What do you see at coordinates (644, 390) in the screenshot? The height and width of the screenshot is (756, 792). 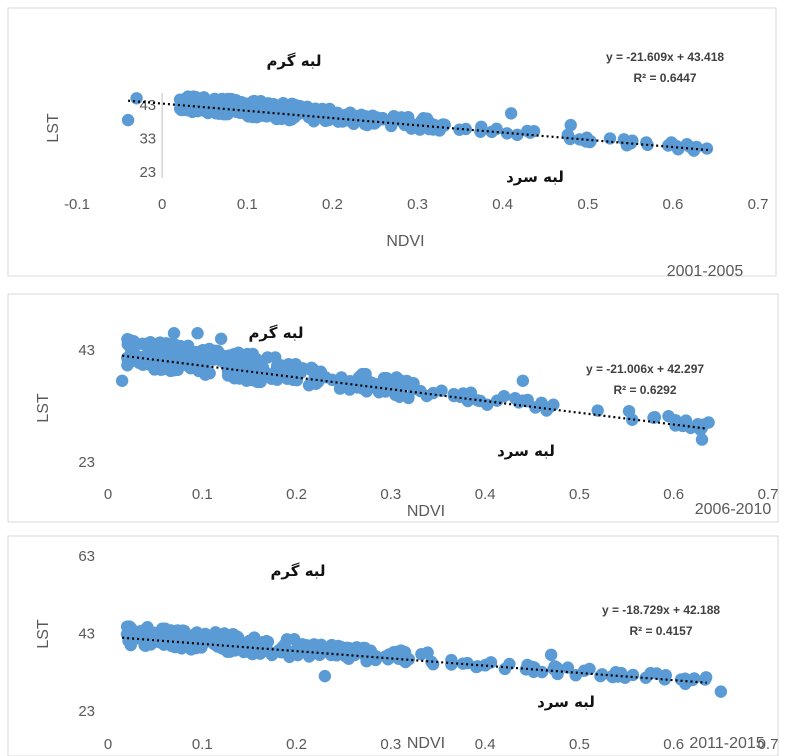 I see `trendline-r2: R² = 0.6292` at bounding box center [644, 390].